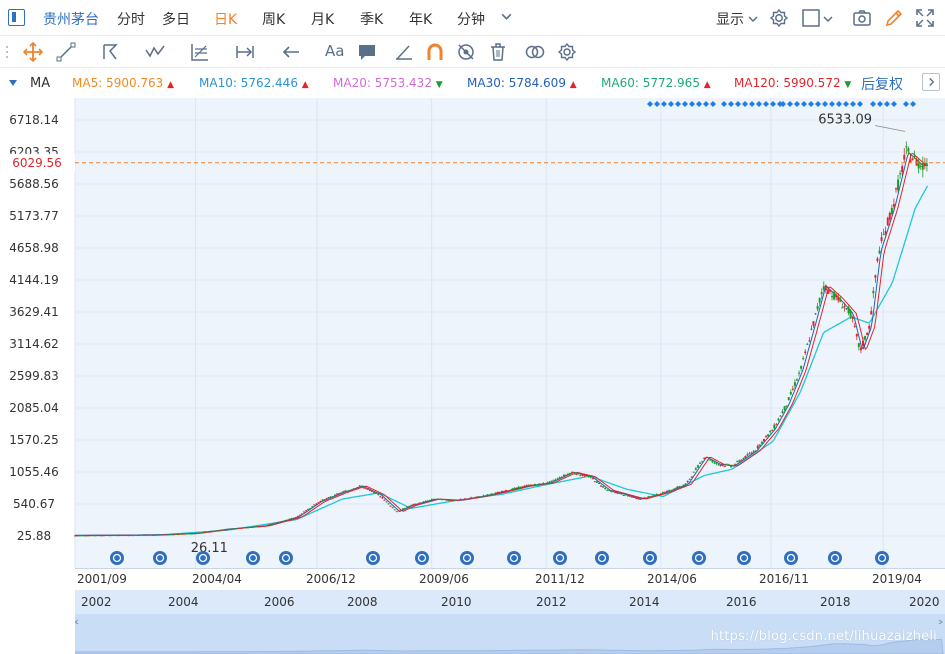 The height and width of the screenshot is (654, 945). Describe the element at coordinates (925, 18) in the screenshot. I see `fullscreen-icon` at that location.